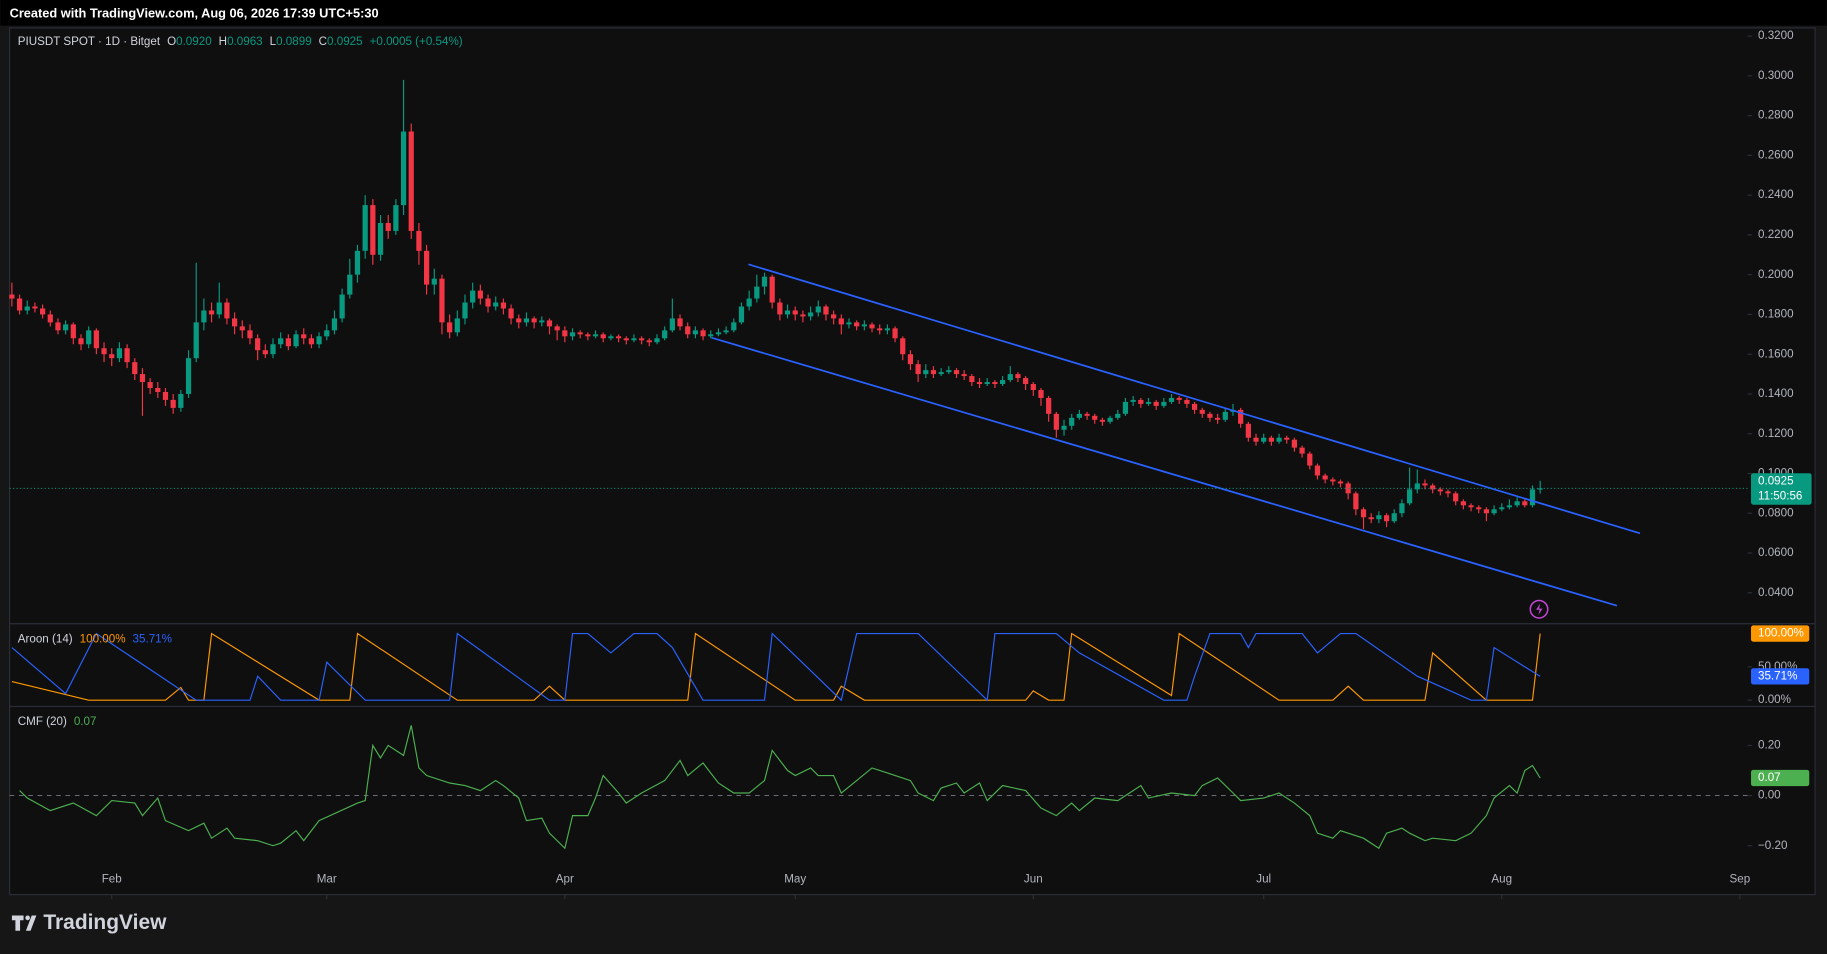 The image size is (1827, 954). I want to click on x-tick-label: Jul, so click(1263, 879).